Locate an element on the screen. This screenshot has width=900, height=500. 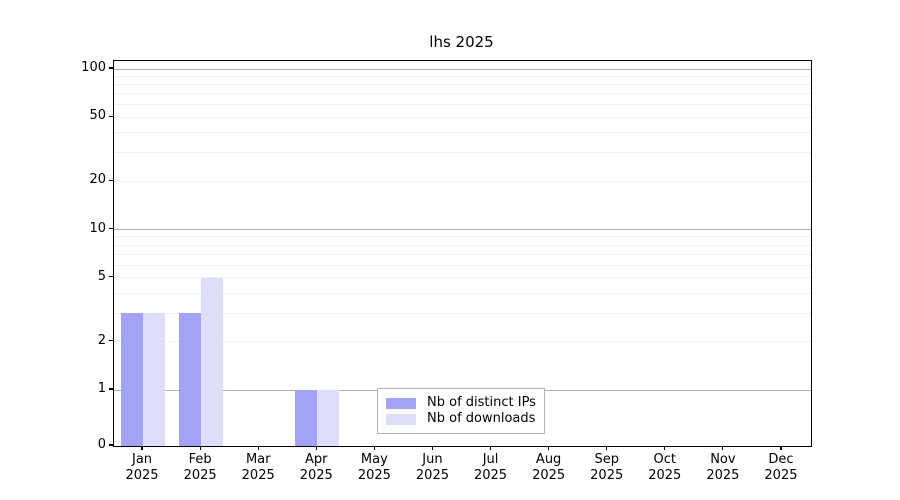
y-tick-label: 0 is located at coordinates (101, 444).